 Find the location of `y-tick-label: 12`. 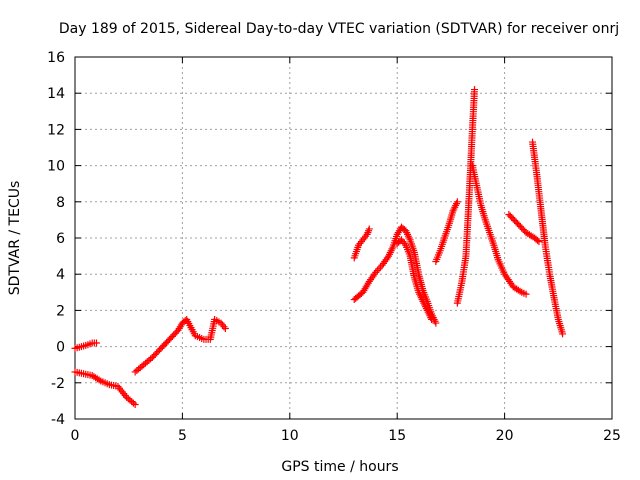

y-tick-label: 12 is located at coordinates (56, 130).